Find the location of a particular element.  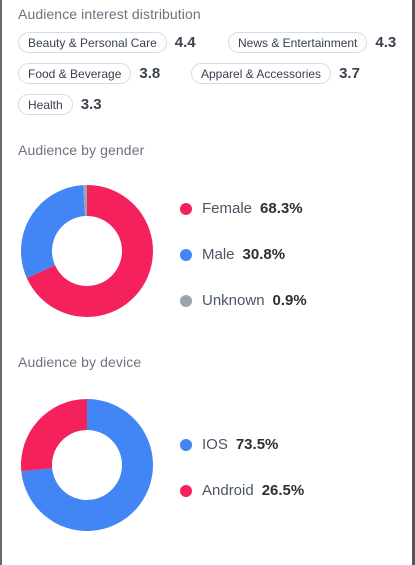

tag-label: Apparel & Accessories is located at coordinates (261, 73).